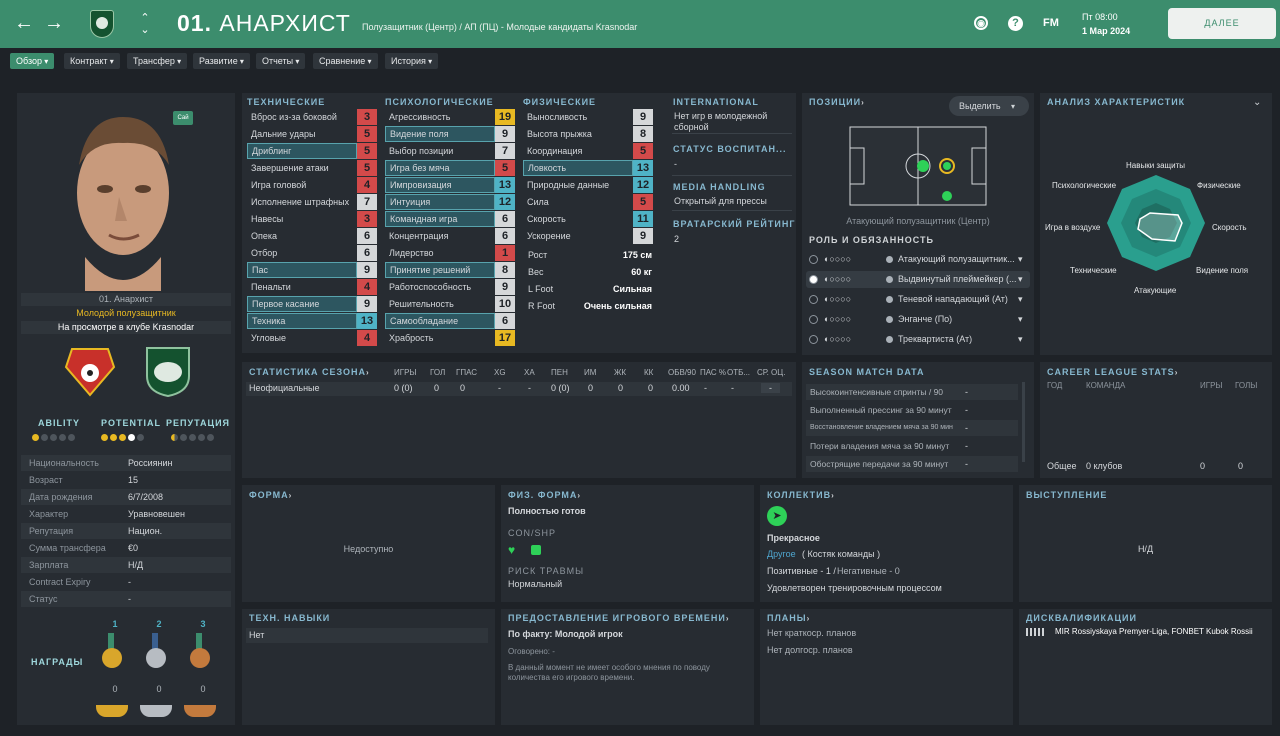 This screenshot has width=1280, height=736. Describe the element at coordinates (430, 287) in the screenshot. I see `attribute-name: Работоспособность` at that location.